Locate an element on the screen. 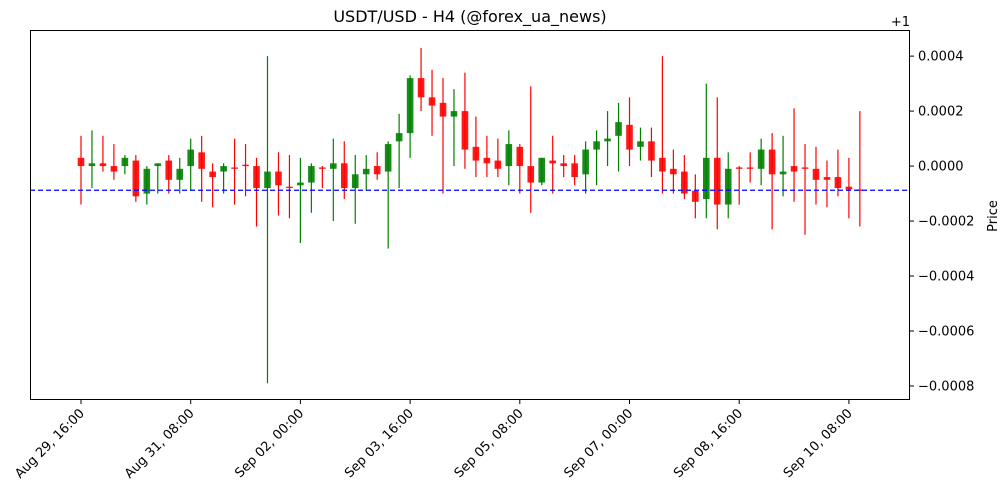 This screenshot has width=1000, height=504. x-tick-label: Sep 07, 00:00 is located at coordinates (598, 443).